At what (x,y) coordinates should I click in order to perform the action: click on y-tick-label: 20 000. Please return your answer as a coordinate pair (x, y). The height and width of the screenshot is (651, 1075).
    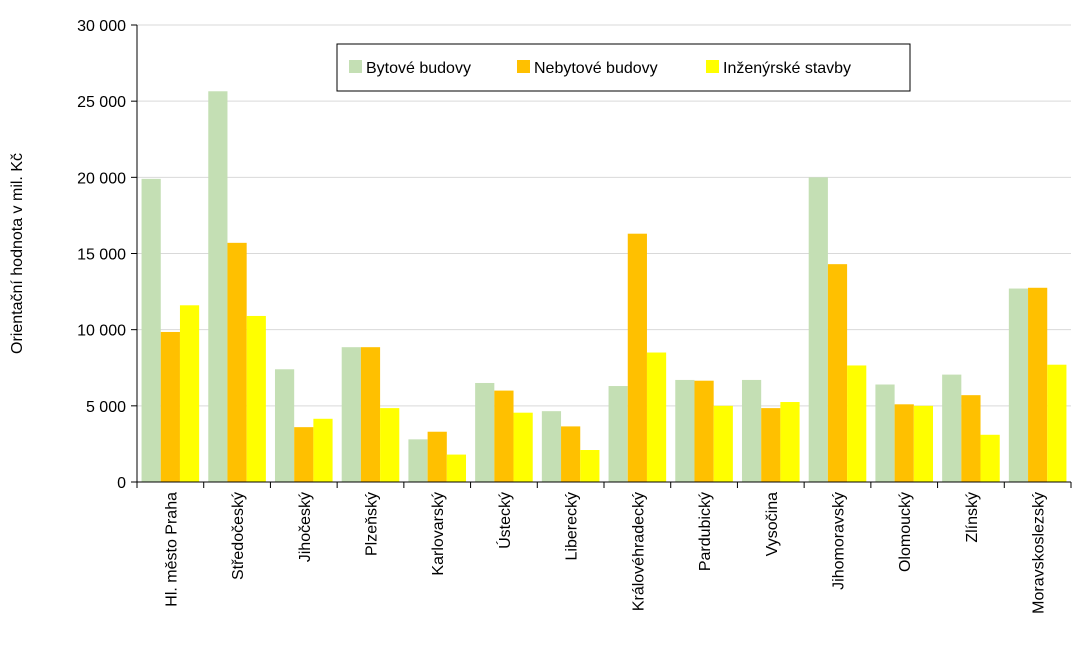
    Looking at the image, I should click on (101, 178).